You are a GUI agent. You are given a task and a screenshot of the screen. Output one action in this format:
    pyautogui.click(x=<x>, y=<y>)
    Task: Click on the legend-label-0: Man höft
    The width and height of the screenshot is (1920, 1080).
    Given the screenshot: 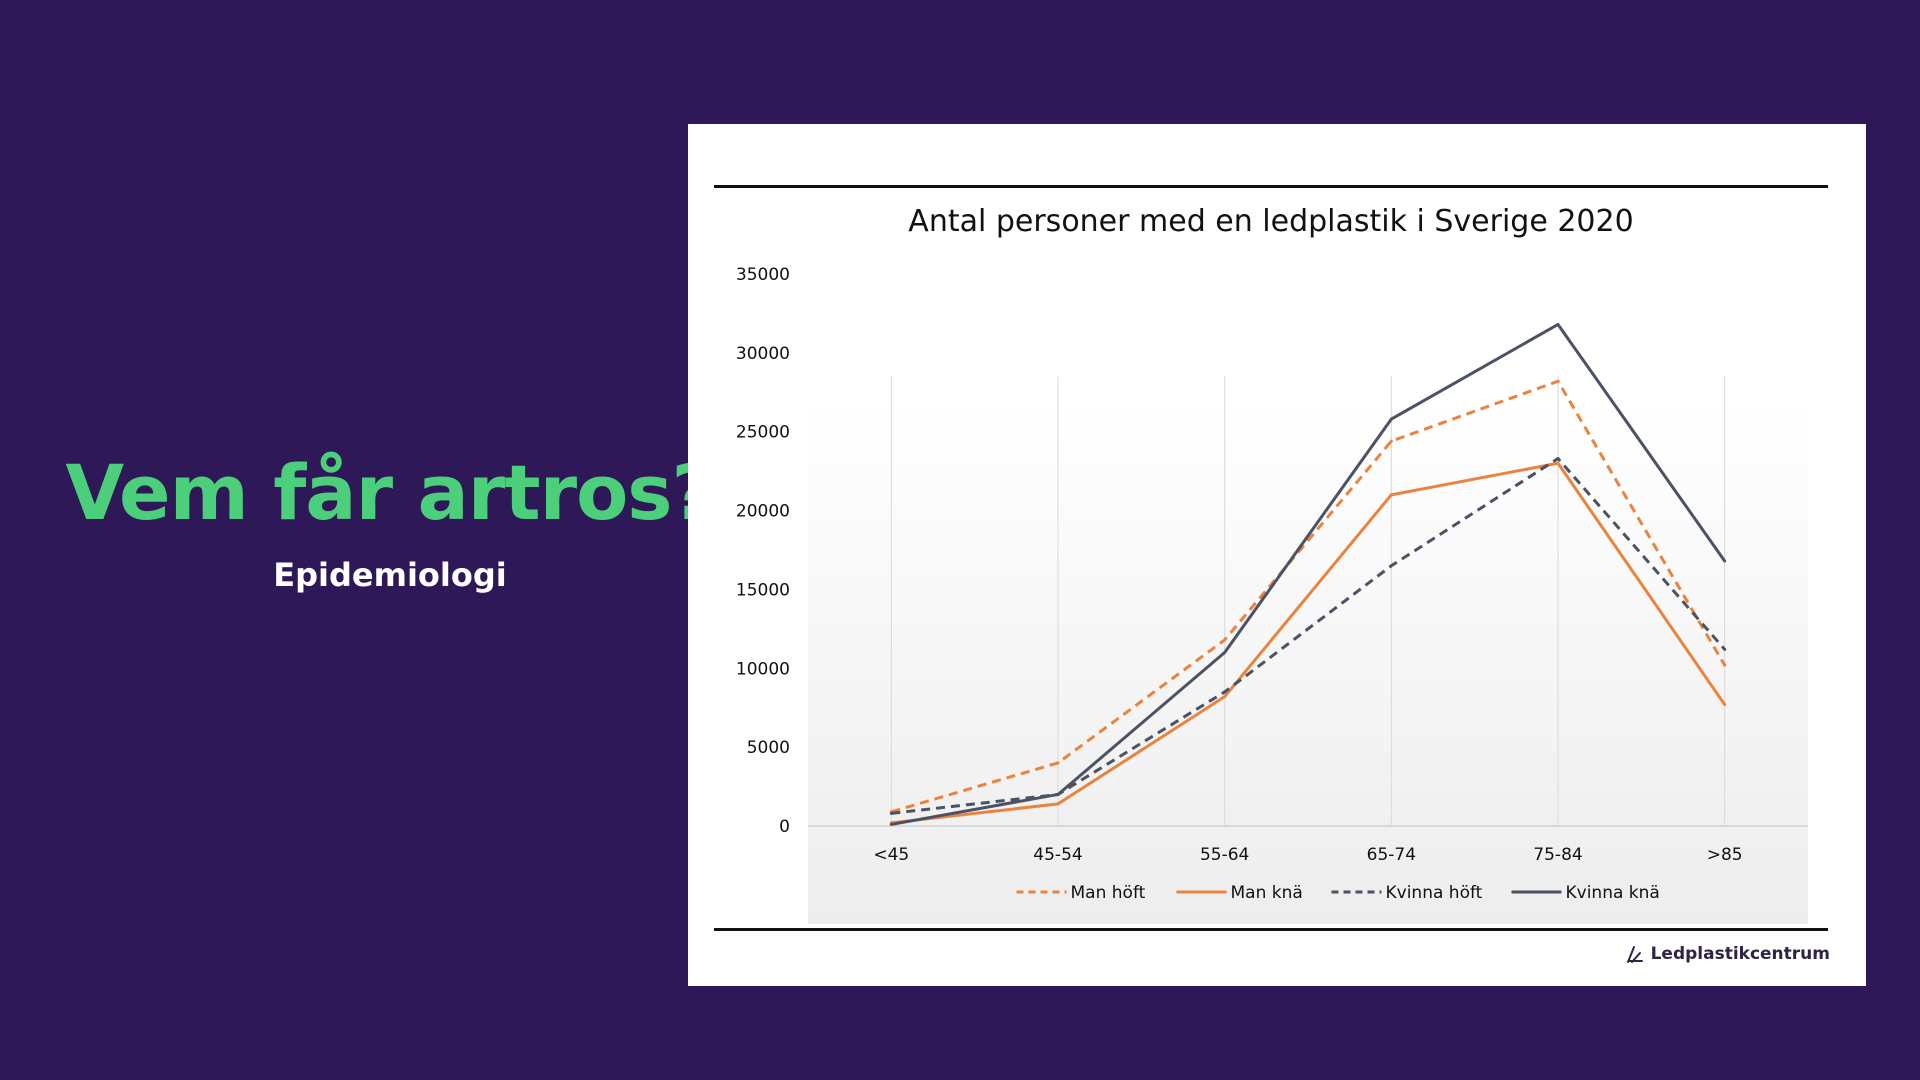 What is the action you would take?
    pyautogui.click(x=1108, y=893)
    